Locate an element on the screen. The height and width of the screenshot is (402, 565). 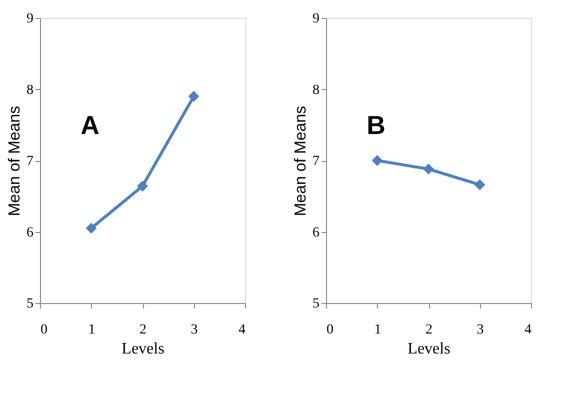
annotation: A is located at coordinates (90, 125).